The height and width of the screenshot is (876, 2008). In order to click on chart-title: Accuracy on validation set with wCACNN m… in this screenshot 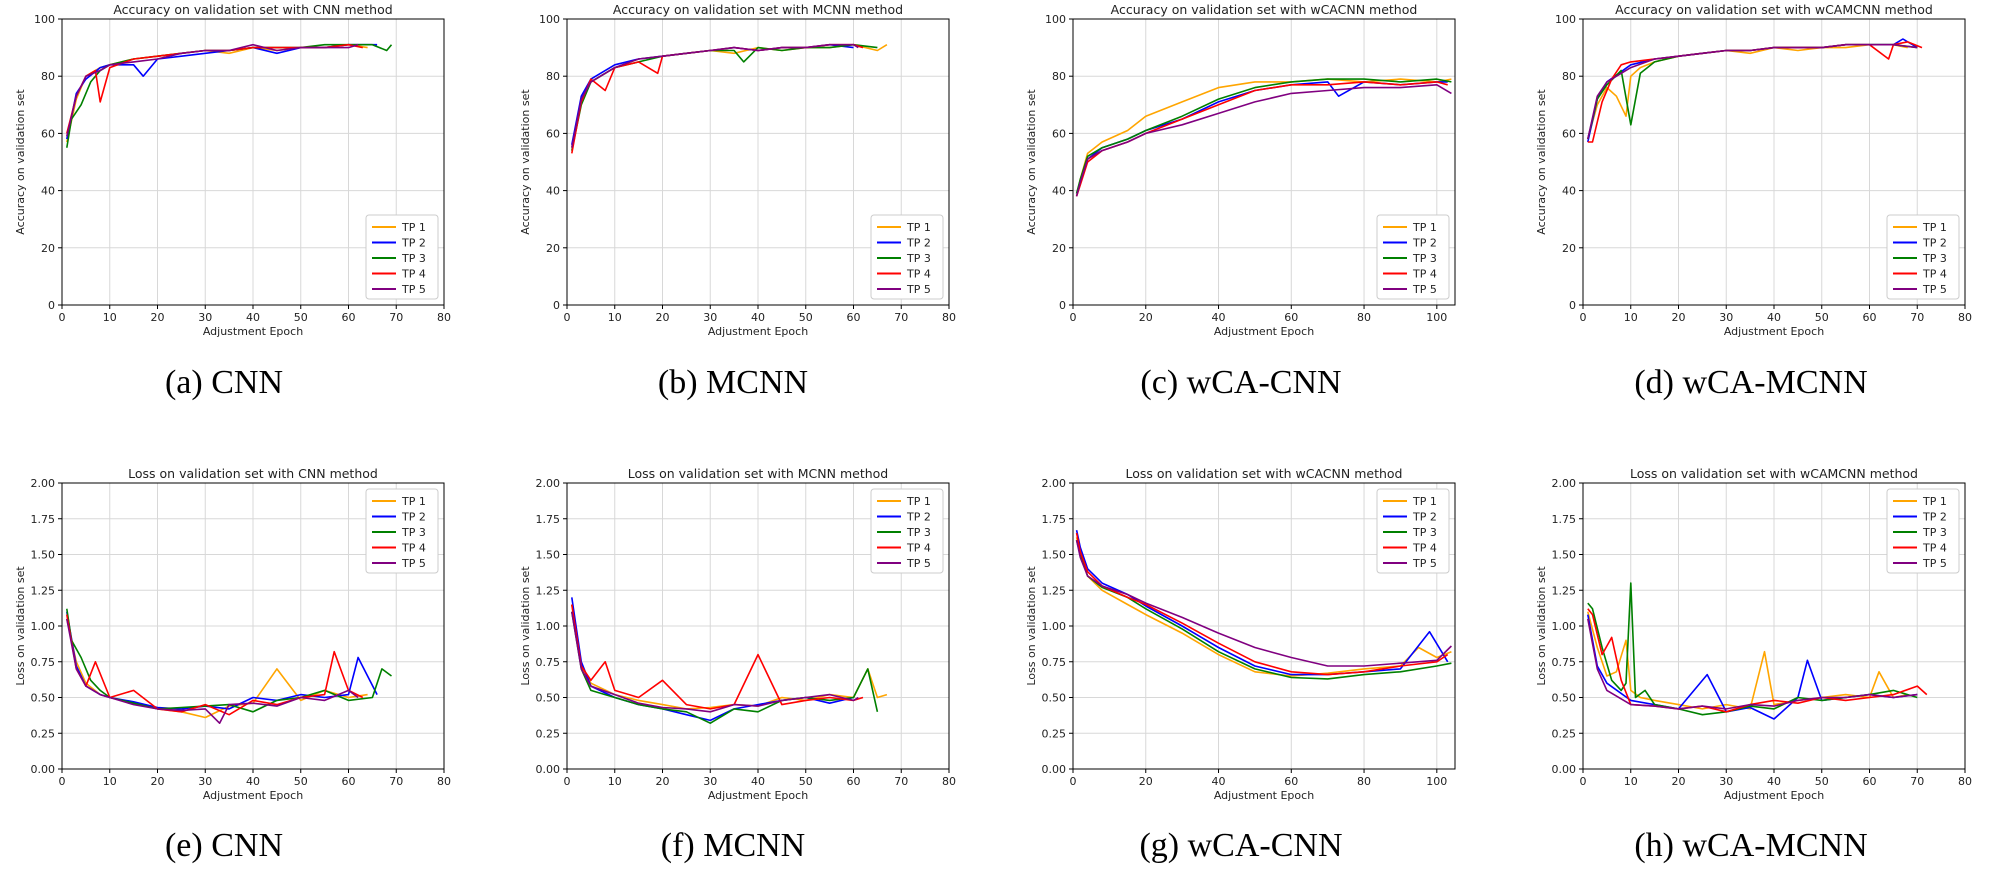, I will do `click(1264, 9)`.